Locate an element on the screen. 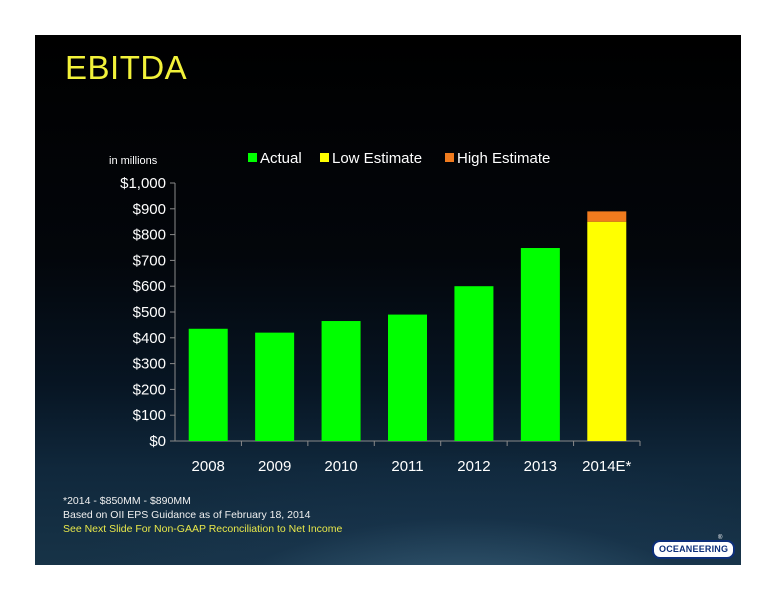 The image size is (776, 600). y-tick-label: $500 is located at coordinates (149, 312).